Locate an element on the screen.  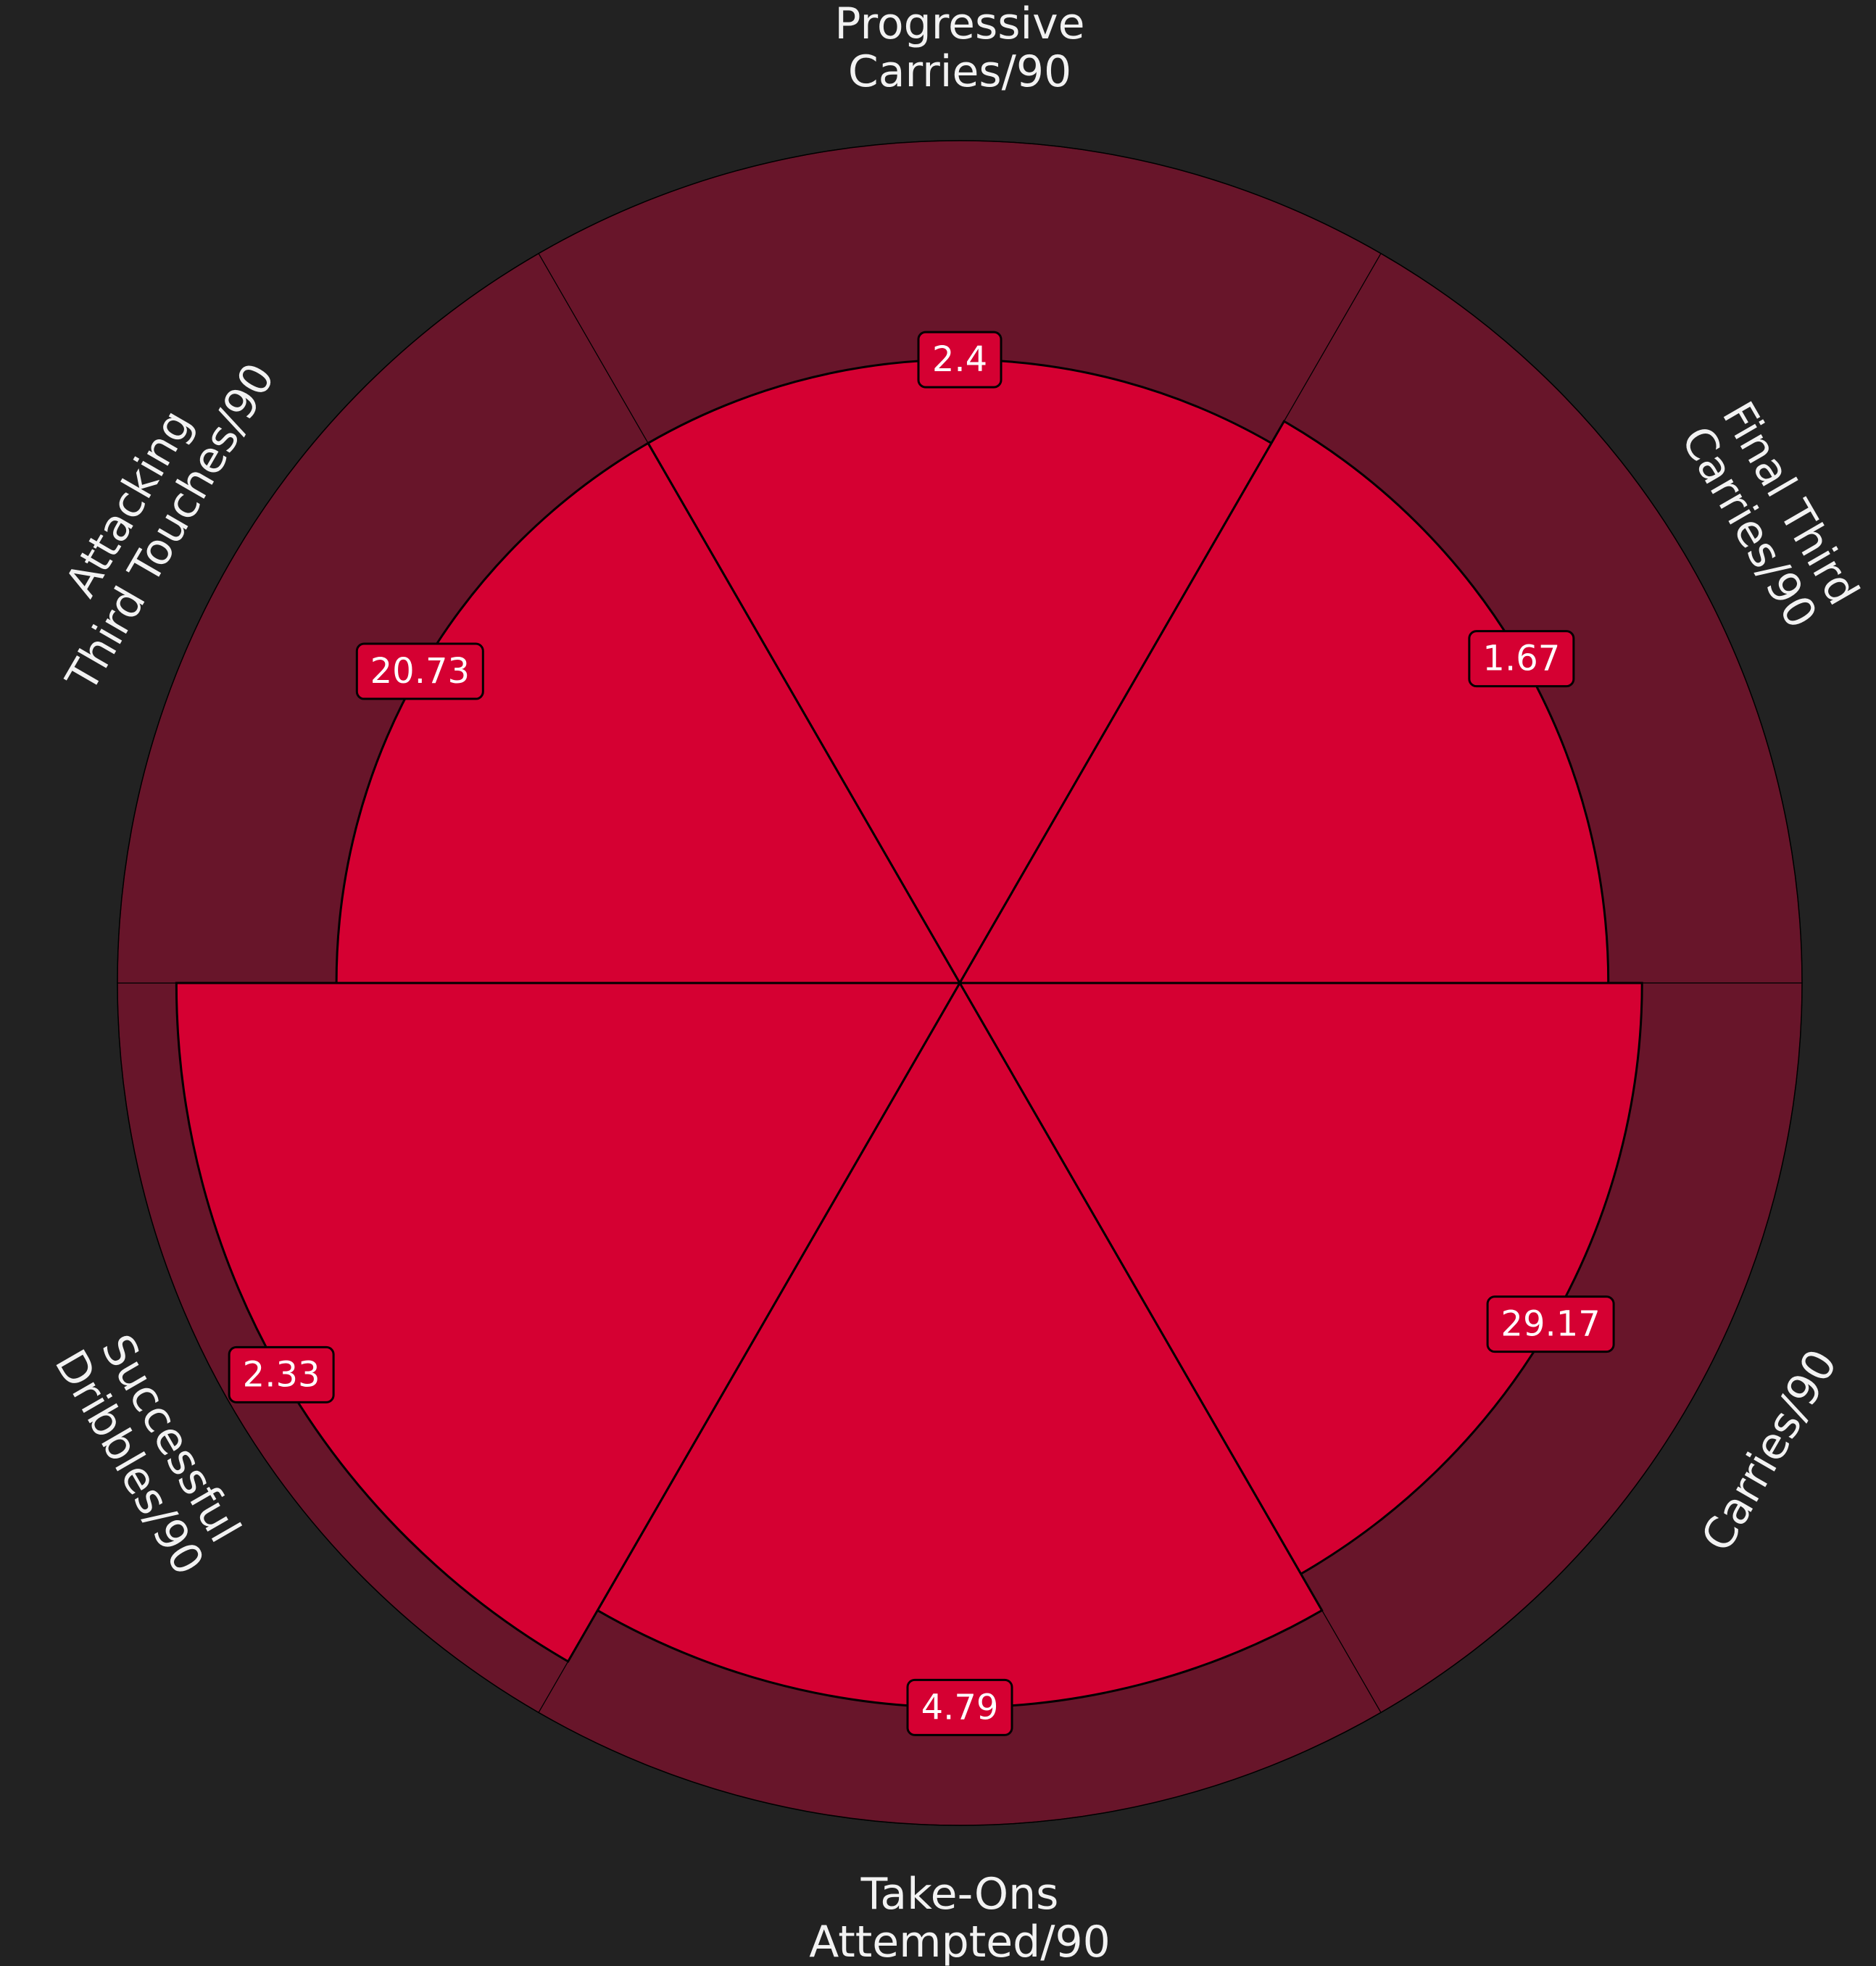
value-label-final-third-carries-90: 1.67 is located at coordinates (1521, 659).